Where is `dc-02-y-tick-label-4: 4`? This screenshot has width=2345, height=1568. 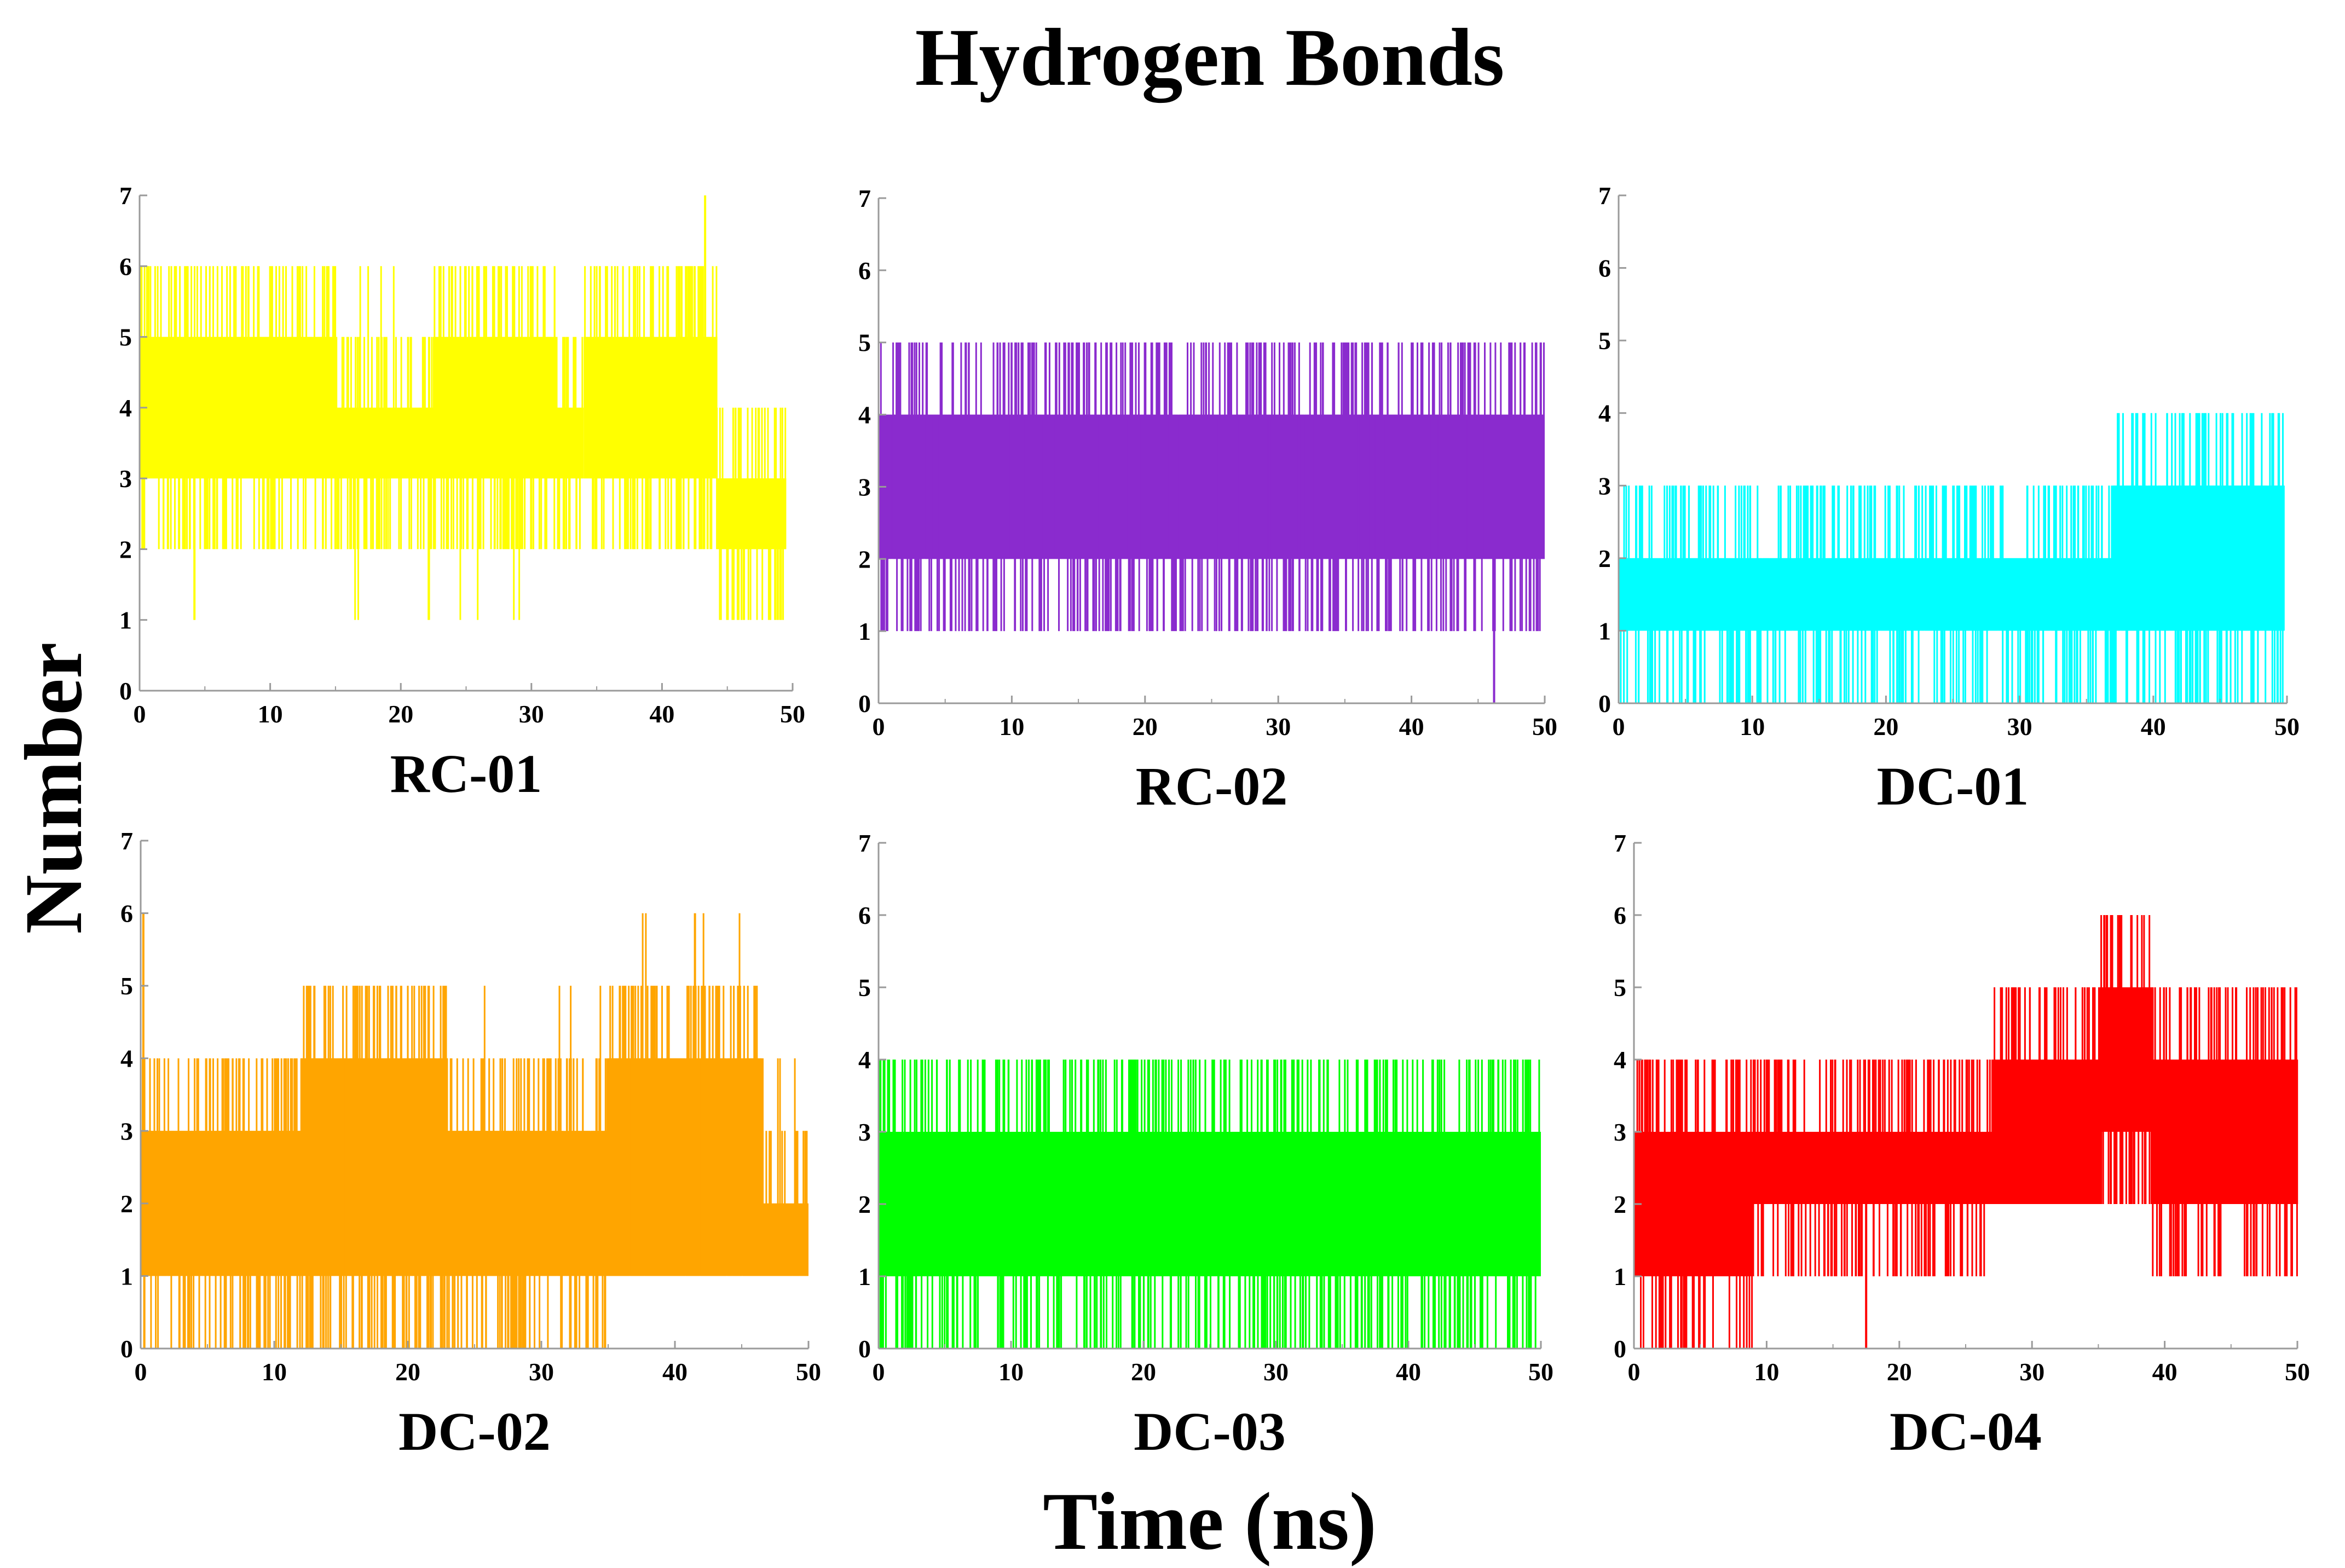
dc-02-y-tick-label-4: 4 is located at coordinates (127, 1059).